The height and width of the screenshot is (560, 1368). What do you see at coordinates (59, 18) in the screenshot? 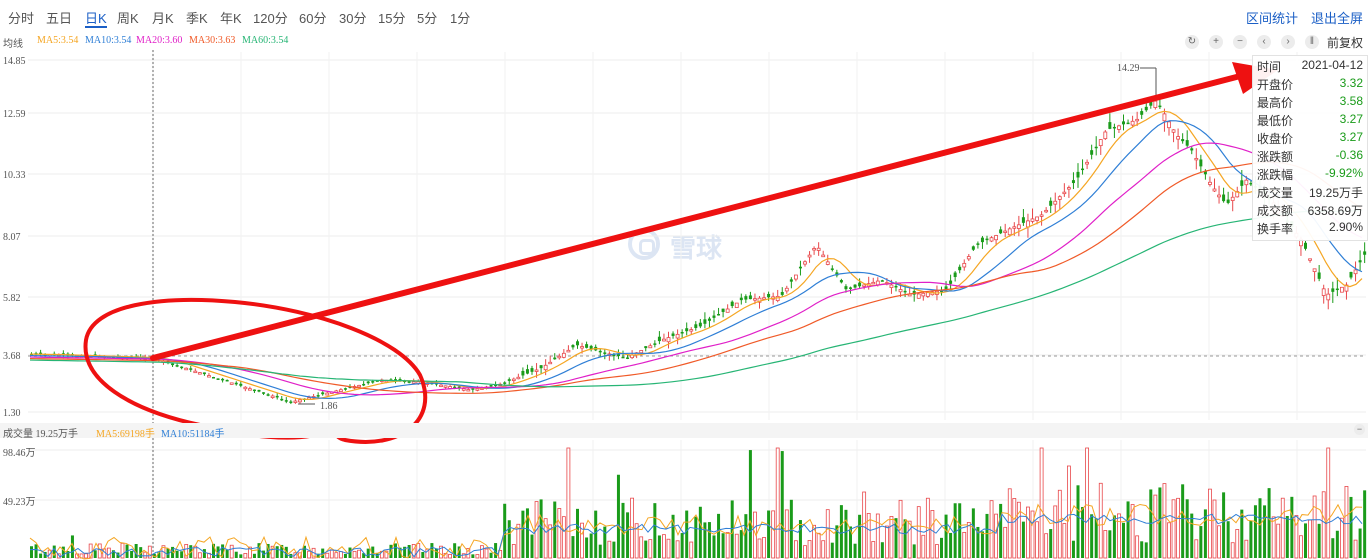
I see `tab-wuri: 五日` at bounding box center [59, 18].